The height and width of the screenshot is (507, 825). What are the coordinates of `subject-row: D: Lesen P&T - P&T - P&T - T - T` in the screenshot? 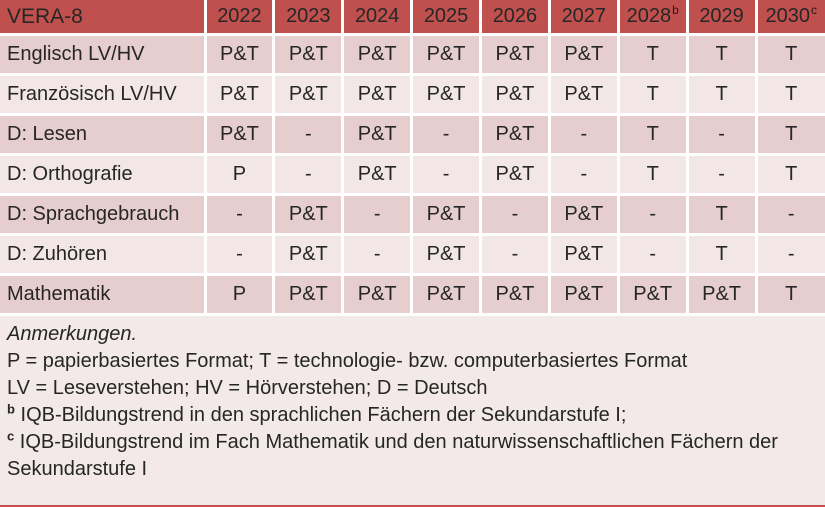 It's located at (412, 135).